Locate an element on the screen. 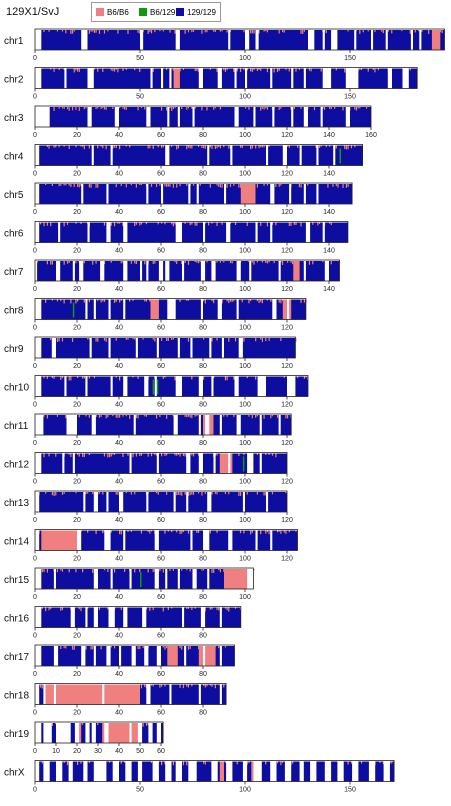 The width and height of the screenshot is (451, 806). tick-label-chrX-1: 50 is located at coordinates (140, 790).